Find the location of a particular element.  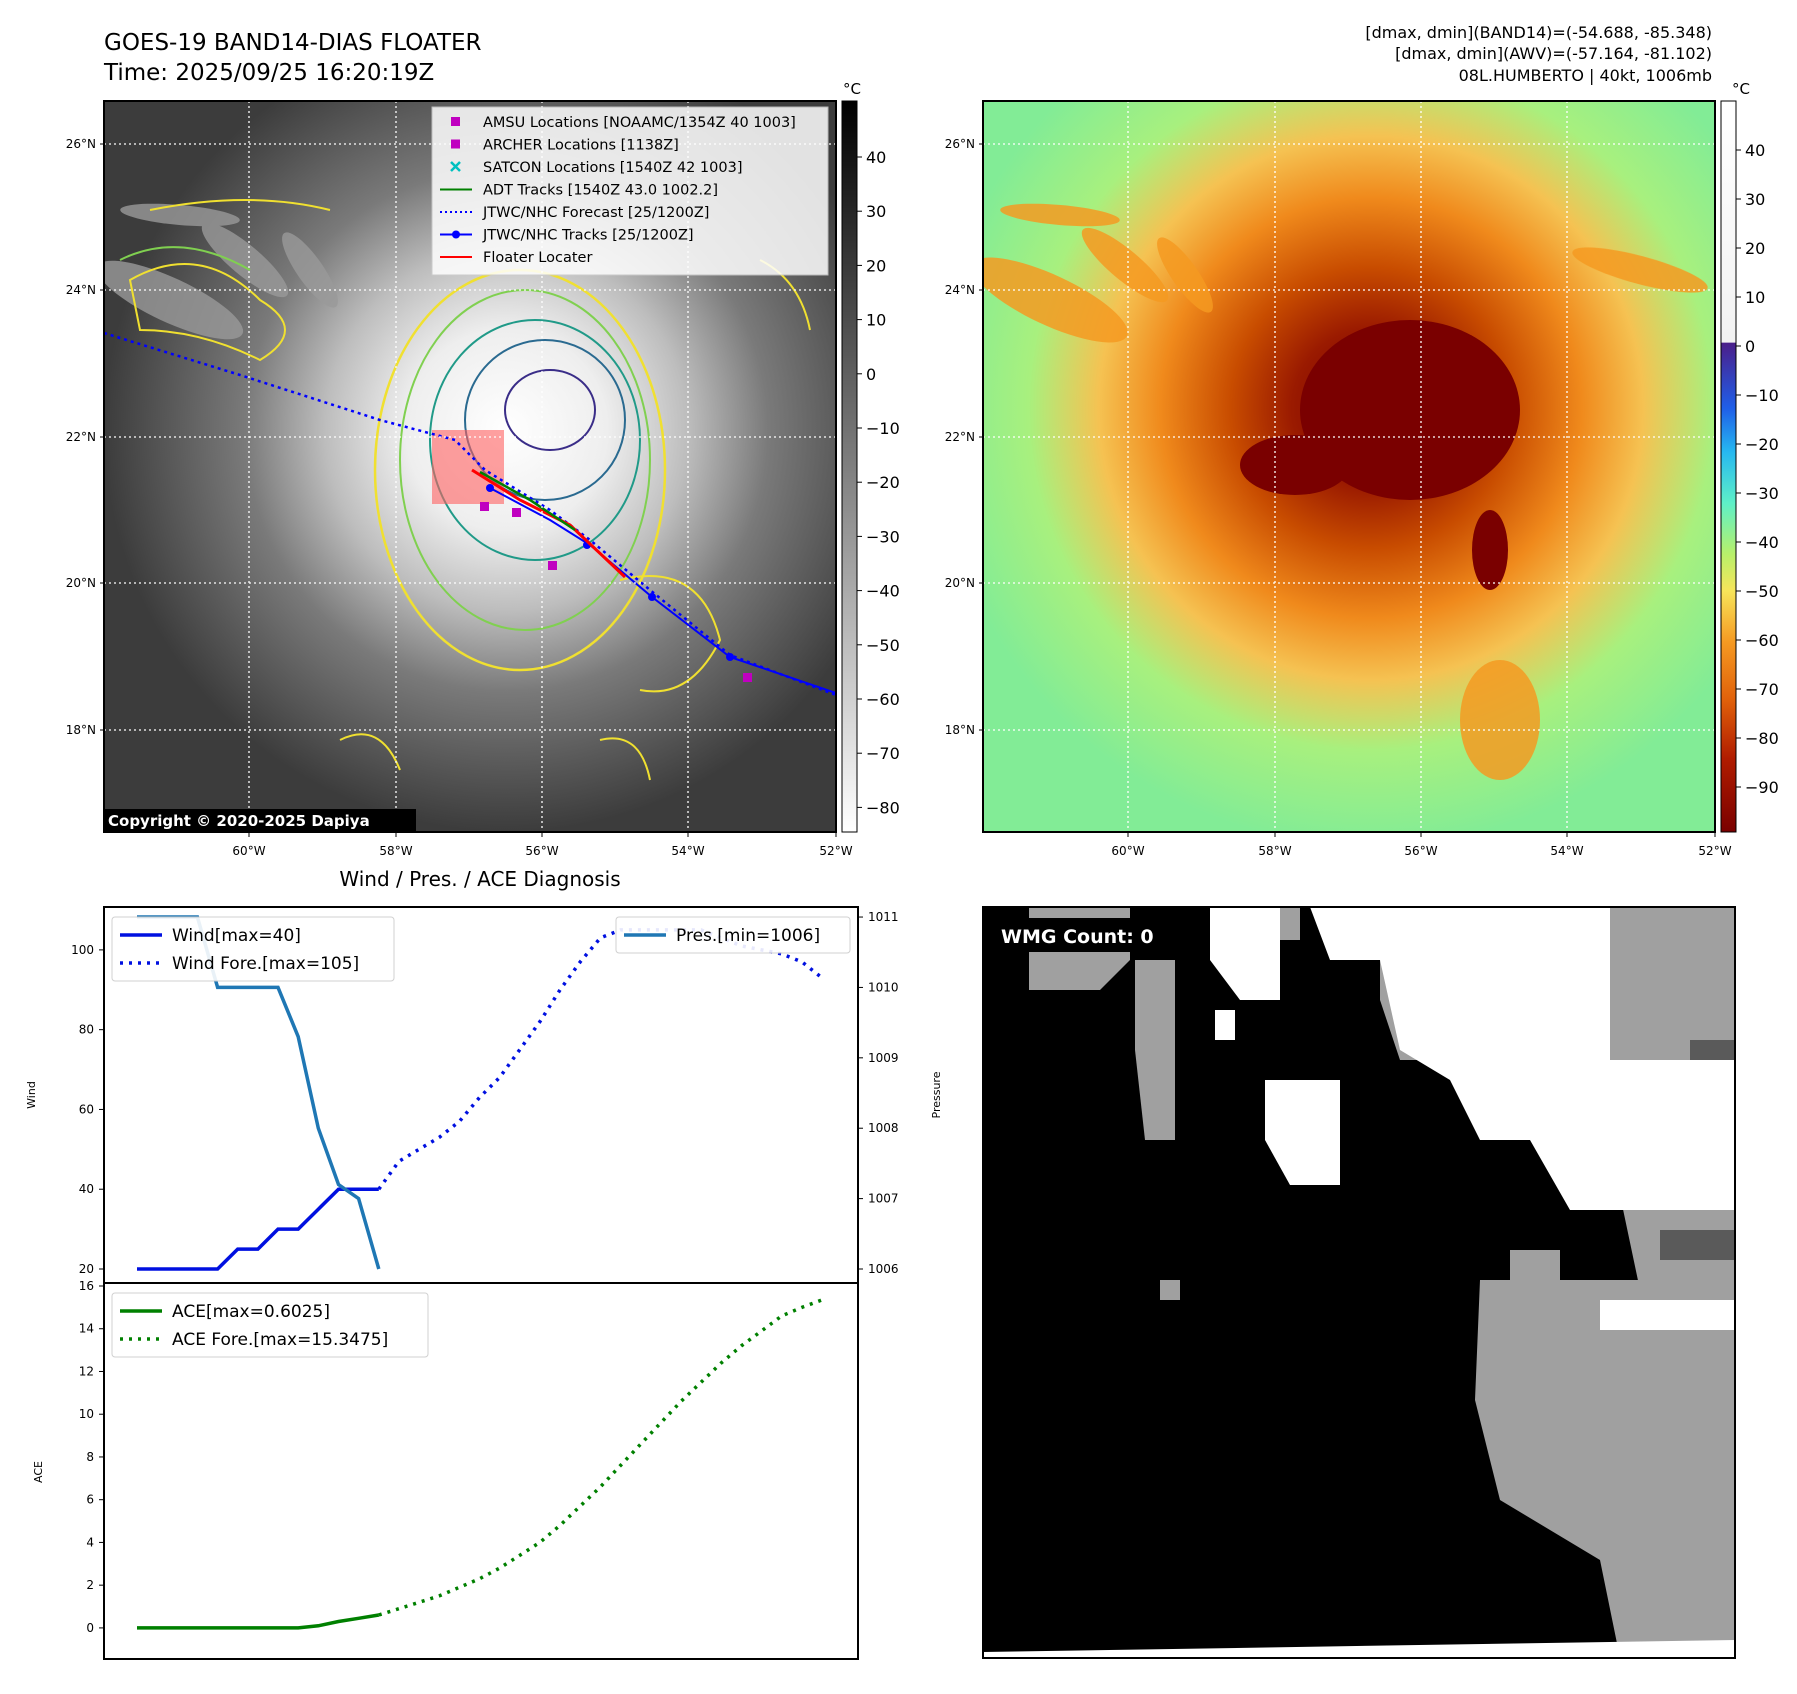

chart-legend-label: ACE[max=0.6025] is located at coordinates (251, 1312).